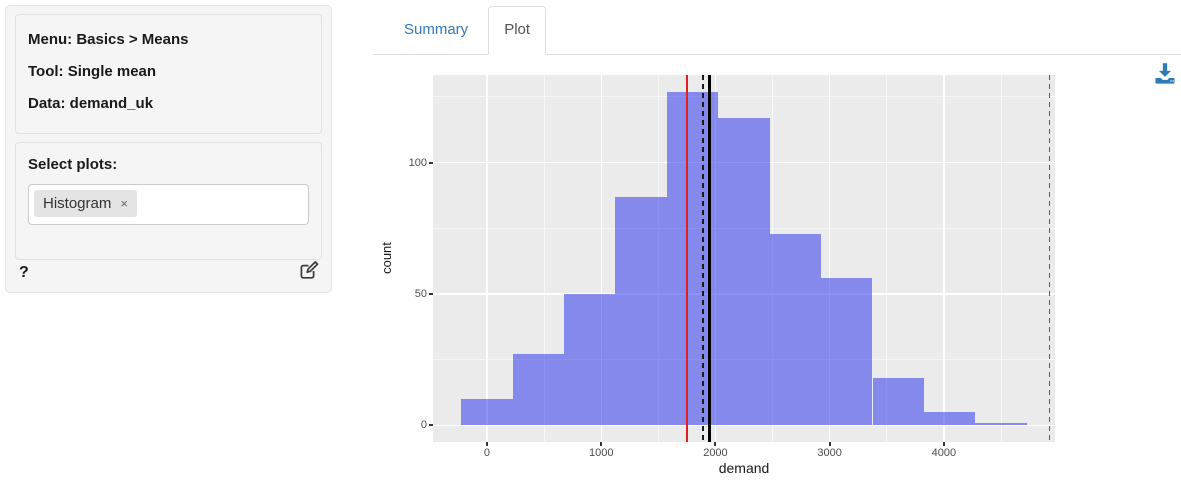 The image size is (1181, 486). I want to click on x-axis-tick-label: 4000, so click(944, 453).